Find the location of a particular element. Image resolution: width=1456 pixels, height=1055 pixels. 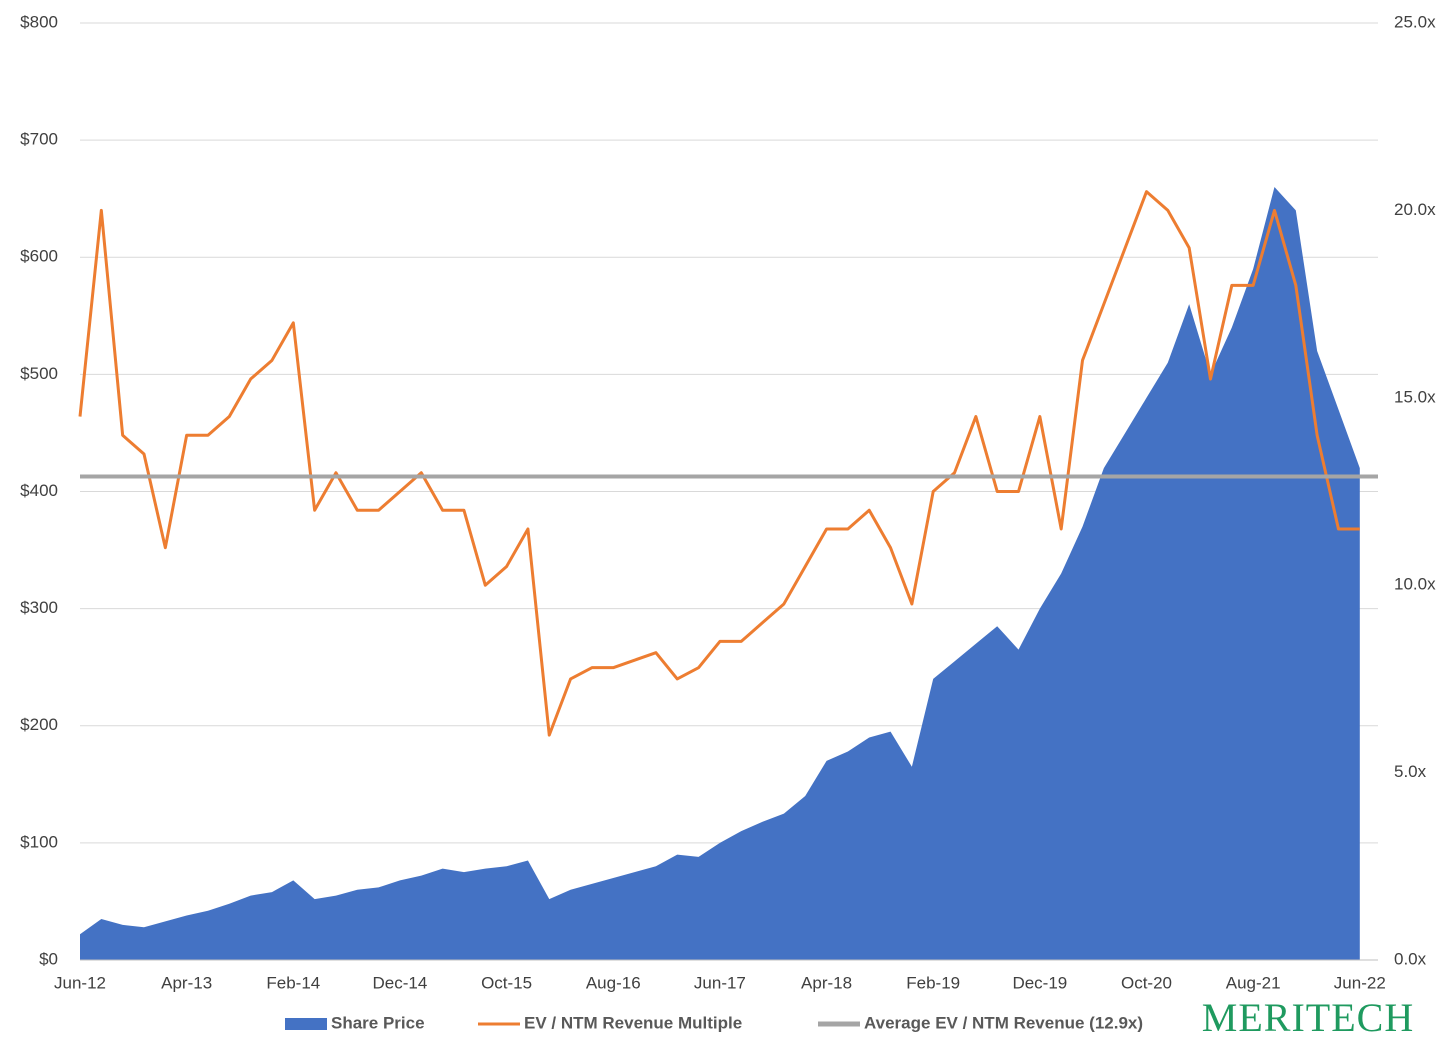

legend-label: Average EV / NTM Revenue (12.9x) is located at coordinates (1003, 1022).